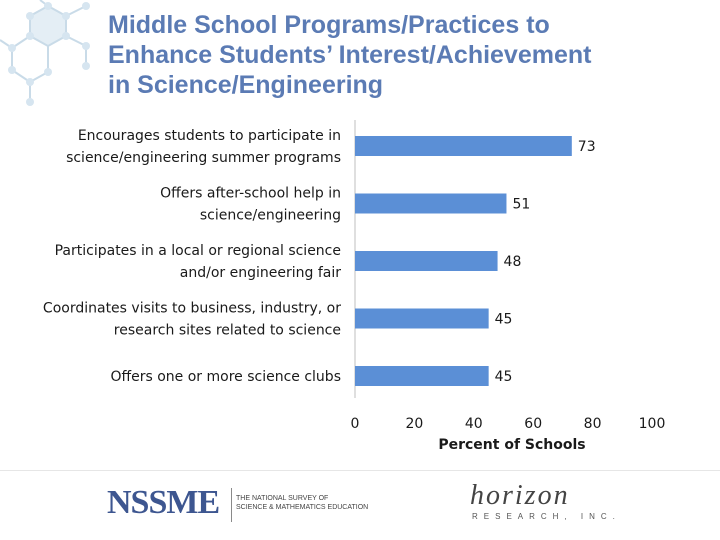  I want to click on category-label: Encourages students to participate in, so click(209, 136).